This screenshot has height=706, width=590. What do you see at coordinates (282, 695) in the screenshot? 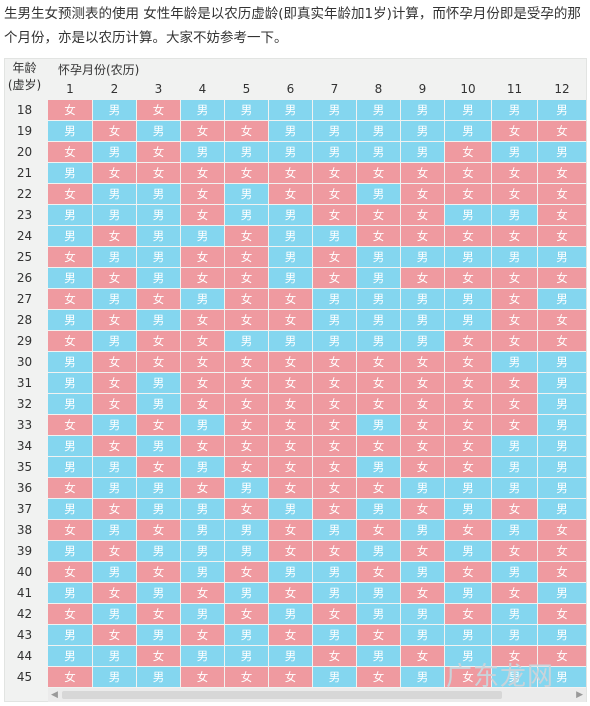
I see `scrollbar-thumb` at bounding box center [282, 695].